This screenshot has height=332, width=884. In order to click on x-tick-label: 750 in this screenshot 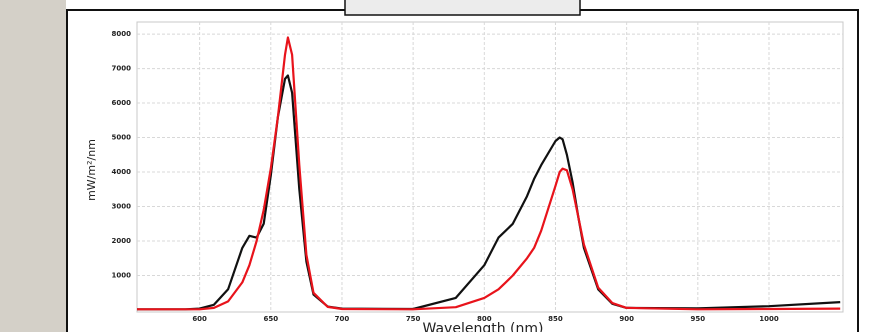, I will do `click(413, 319)`.